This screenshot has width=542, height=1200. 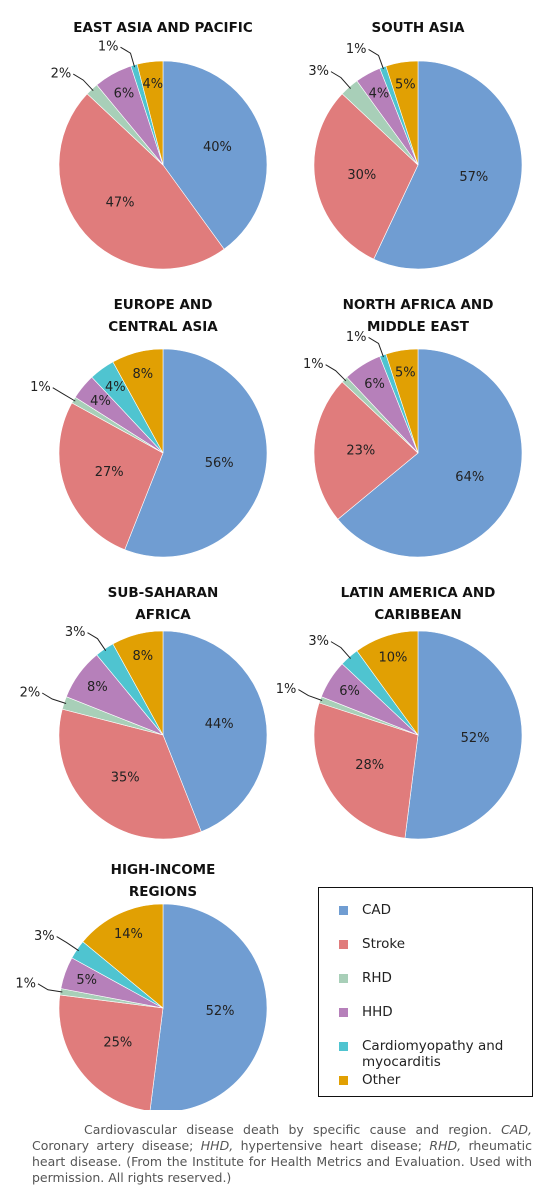 I want to click on chart-title: AFRICA, so click(x=163, y=615).